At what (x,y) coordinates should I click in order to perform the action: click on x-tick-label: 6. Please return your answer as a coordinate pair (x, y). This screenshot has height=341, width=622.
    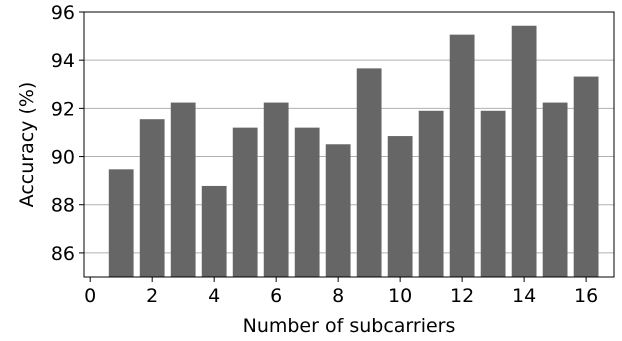
    Looking at the image, I should click on (276, 296).